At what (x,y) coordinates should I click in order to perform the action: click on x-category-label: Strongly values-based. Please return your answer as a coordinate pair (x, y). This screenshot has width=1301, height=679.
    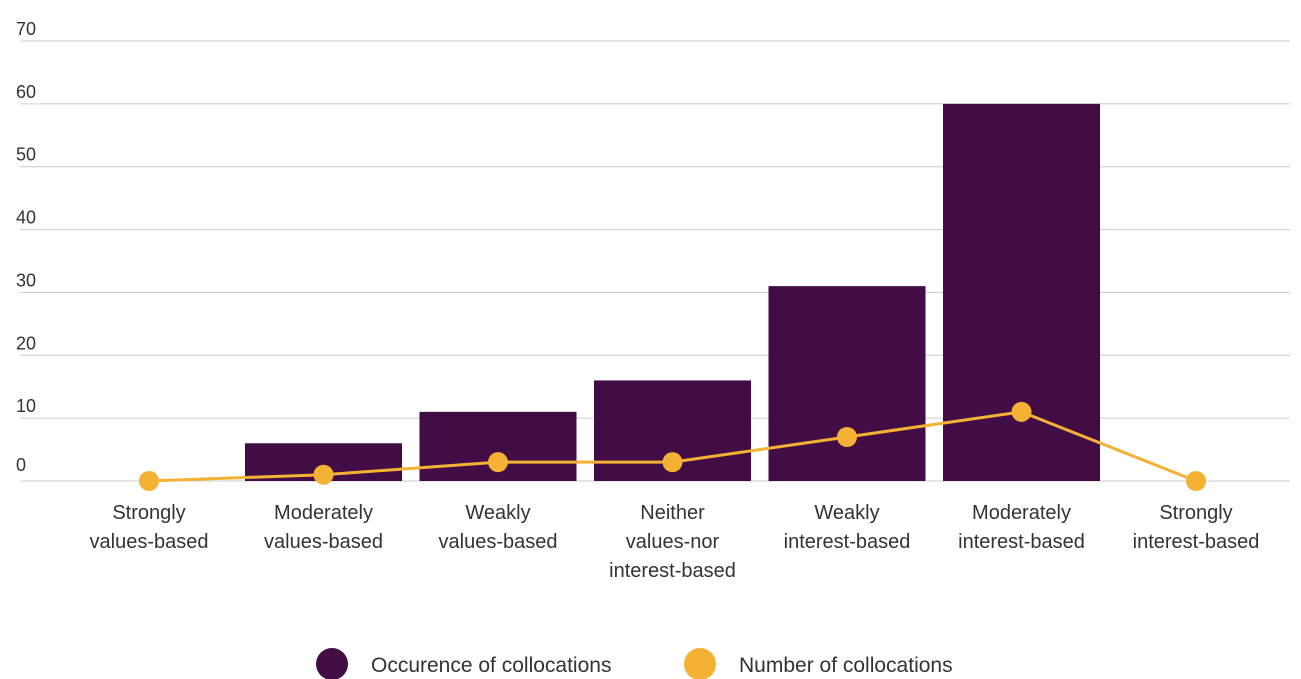
    Looking at the image, I should click on (149, 527).